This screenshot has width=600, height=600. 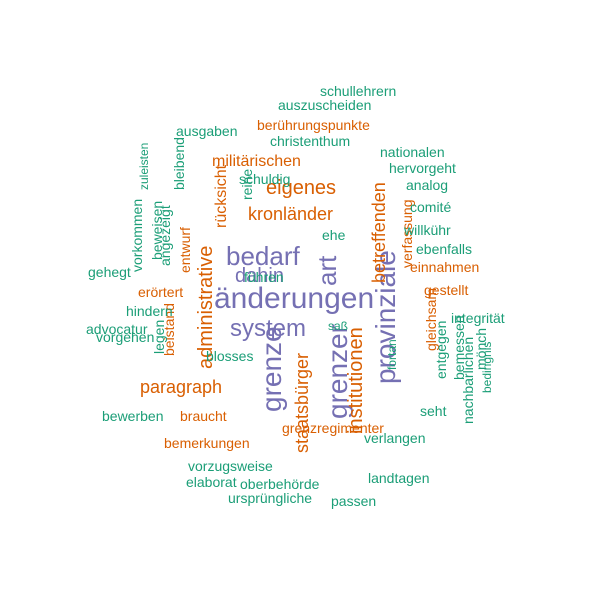 I want to click on word-braucht: braucht, so click(x=203, y=416).